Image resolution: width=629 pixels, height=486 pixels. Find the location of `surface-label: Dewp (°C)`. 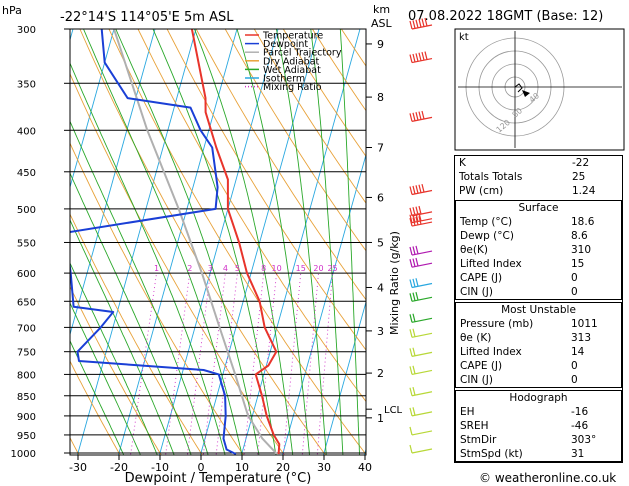

surface-label: Dewp (°C) is located at coordinates (487, 236).